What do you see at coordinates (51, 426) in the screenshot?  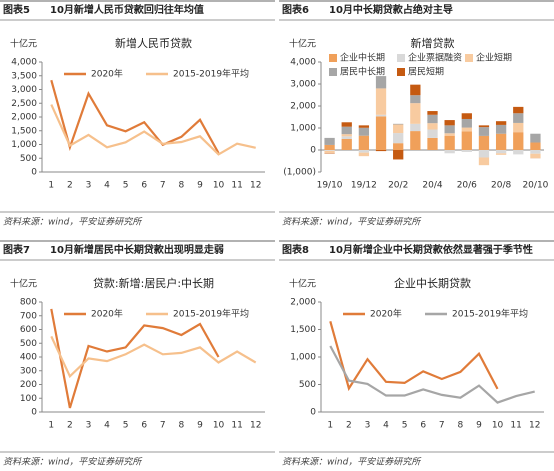 I see `x-tick-label: 1` at bounding box center [51, 426].